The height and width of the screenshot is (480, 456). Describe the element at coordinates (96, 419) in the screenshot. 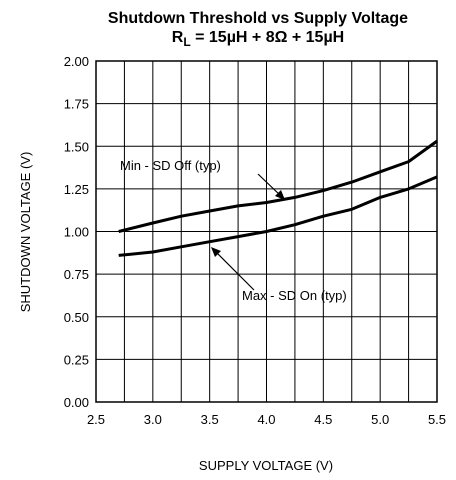

I see `x-tick-label: 2.5` at that location.